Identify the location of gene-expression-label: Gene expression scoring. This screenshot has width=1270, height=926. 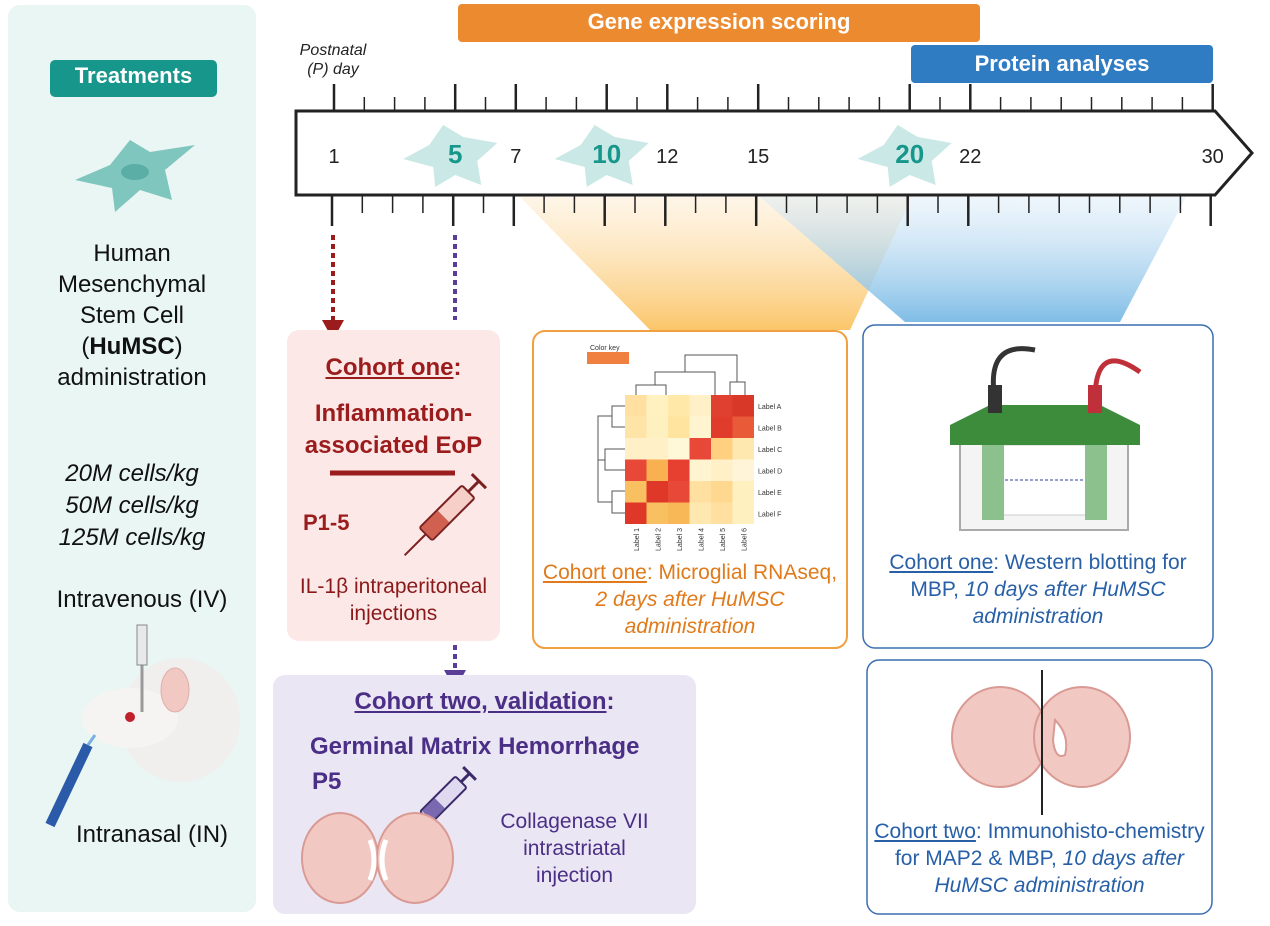
(719, 21).